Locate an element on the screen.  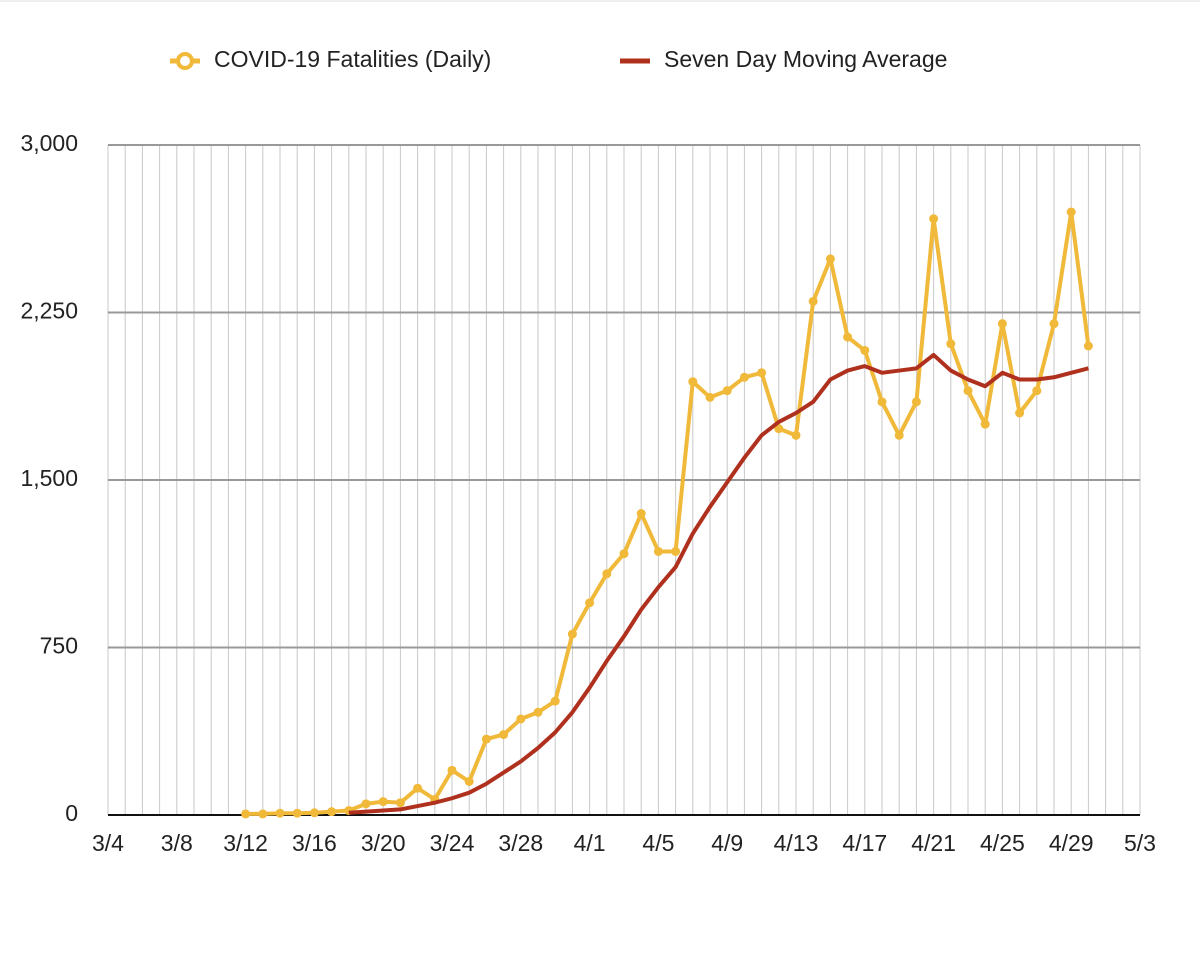
x-tick-label: 4/9 is located at coordinates (727, 843).